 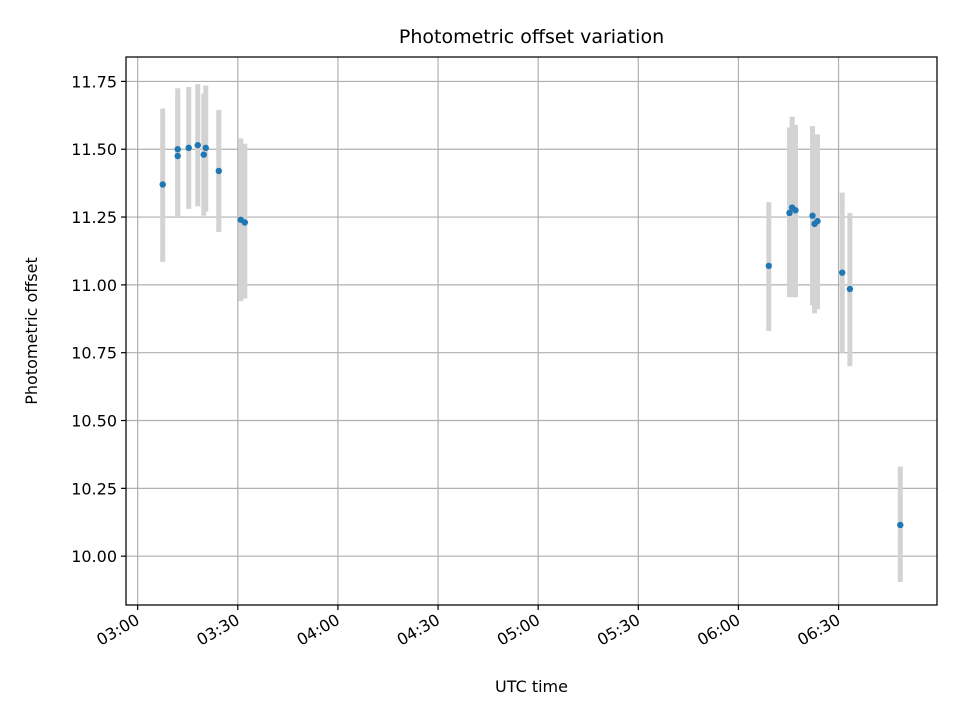 I want to click on chart-title: Photometric offset variation, so click(x=531, y=37).